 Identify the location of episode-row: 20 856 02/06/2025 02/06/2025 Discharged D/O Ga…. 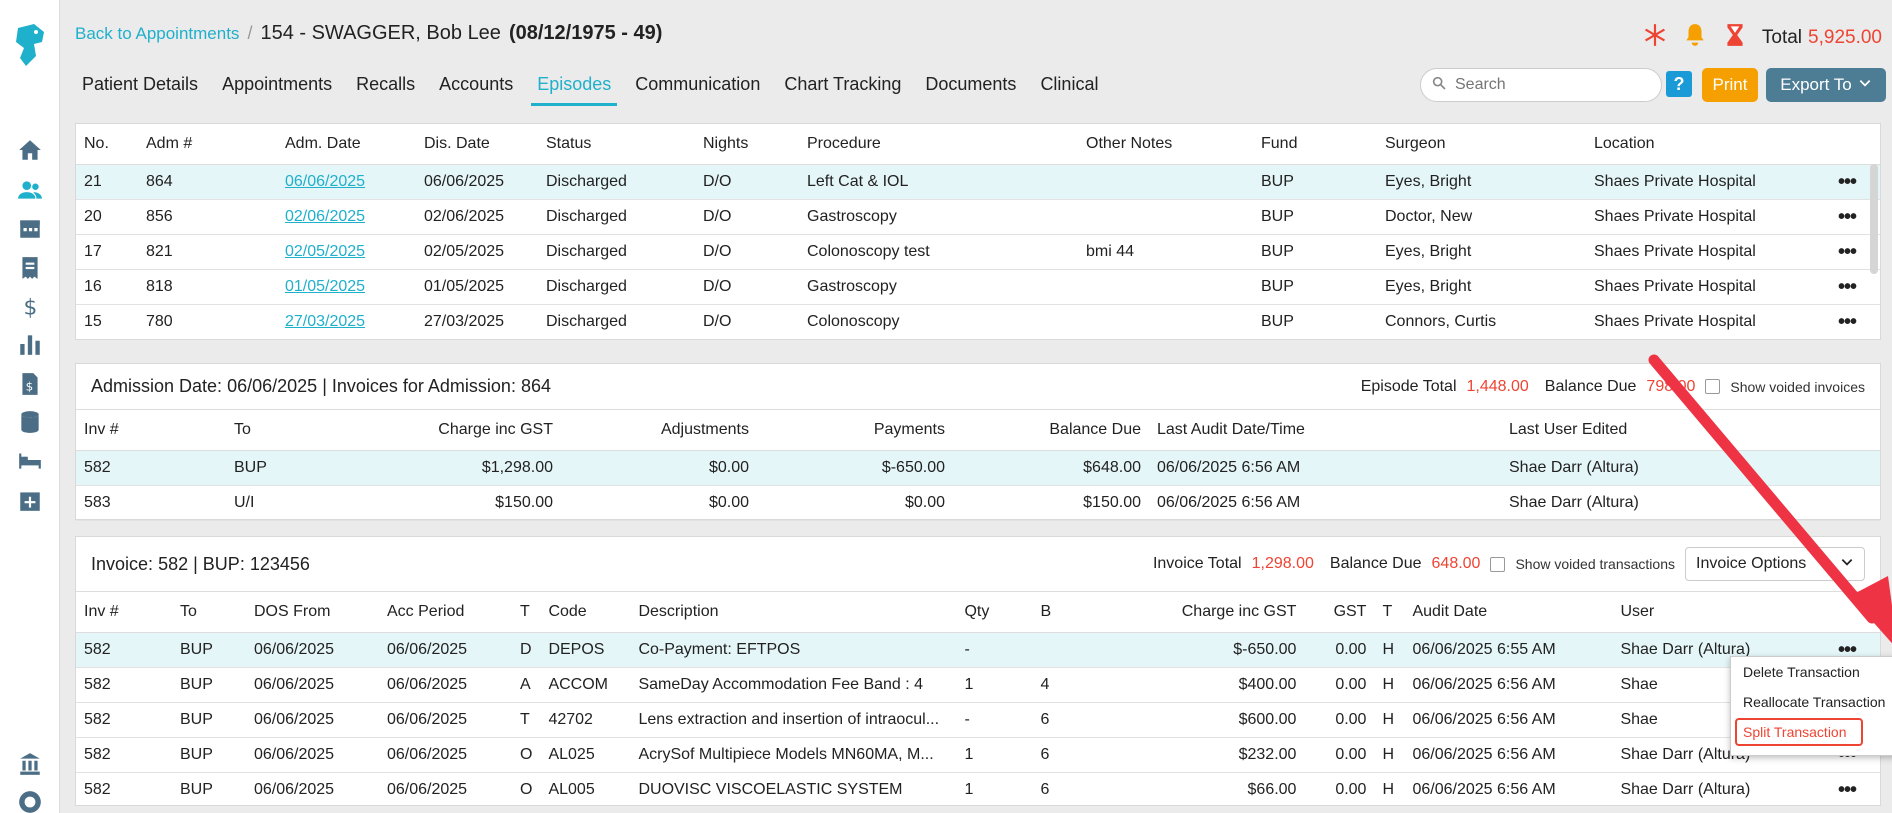
(978, 217).